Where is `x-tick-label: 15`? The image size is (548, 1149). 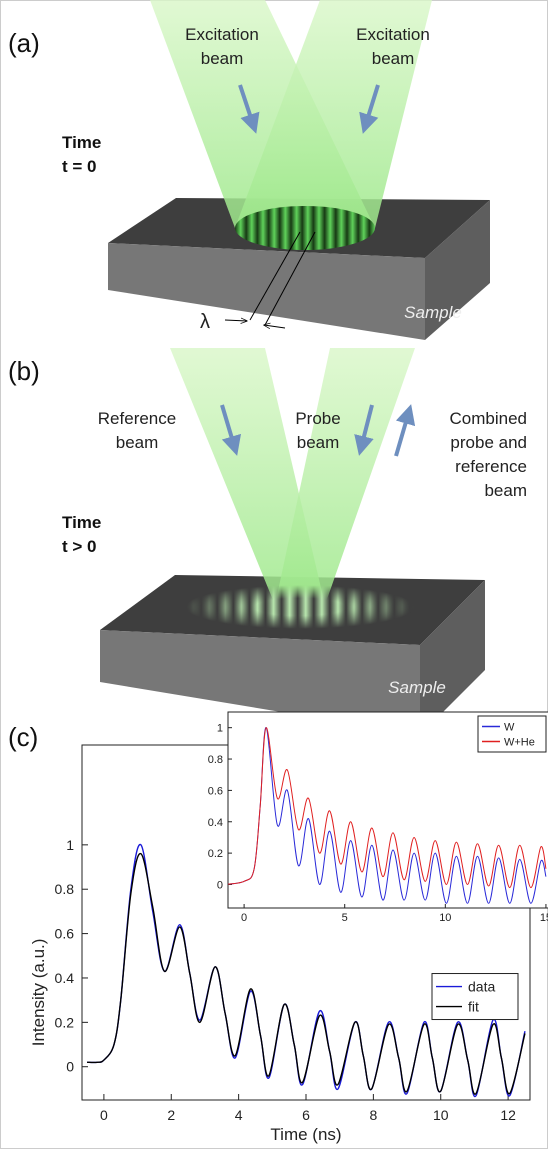
x-tick-label: 15 is located at coordinates (544, 918).